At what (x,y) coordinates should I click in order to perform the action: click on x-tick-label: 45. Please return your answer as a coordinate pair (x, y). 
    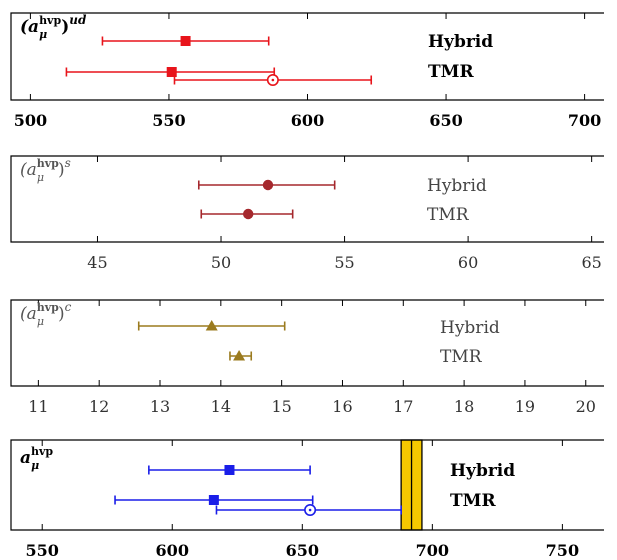
    Looking at the image, I should click on (97, 262).